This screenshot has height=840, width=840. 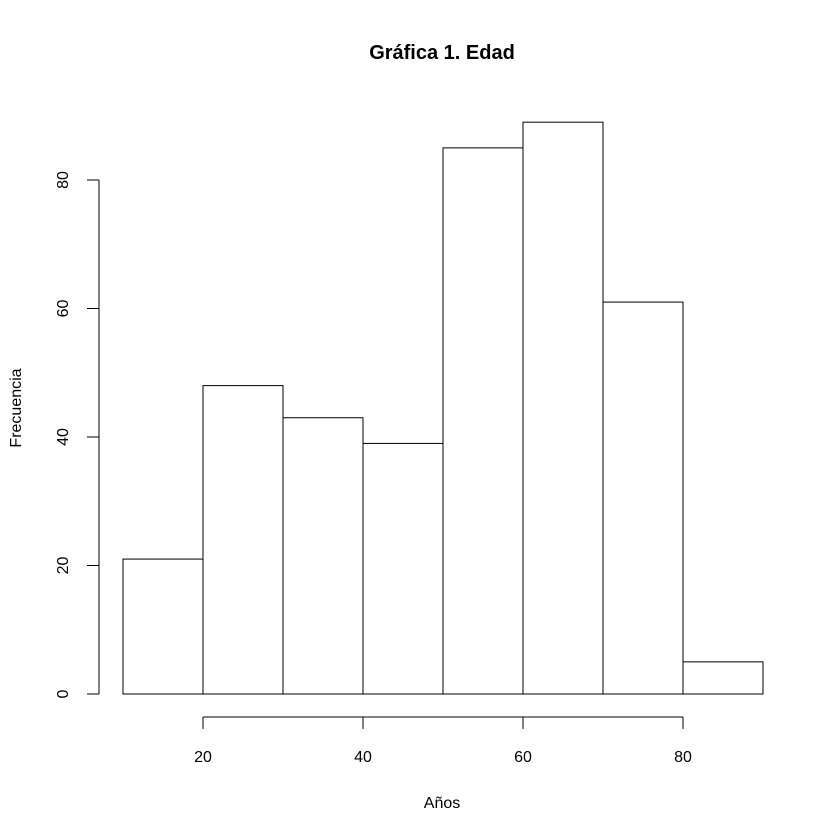 What do you see at coordinates (63, 693) in the screenshot?
I see `y-tick-label: 0` at bounding box center [63, 693].